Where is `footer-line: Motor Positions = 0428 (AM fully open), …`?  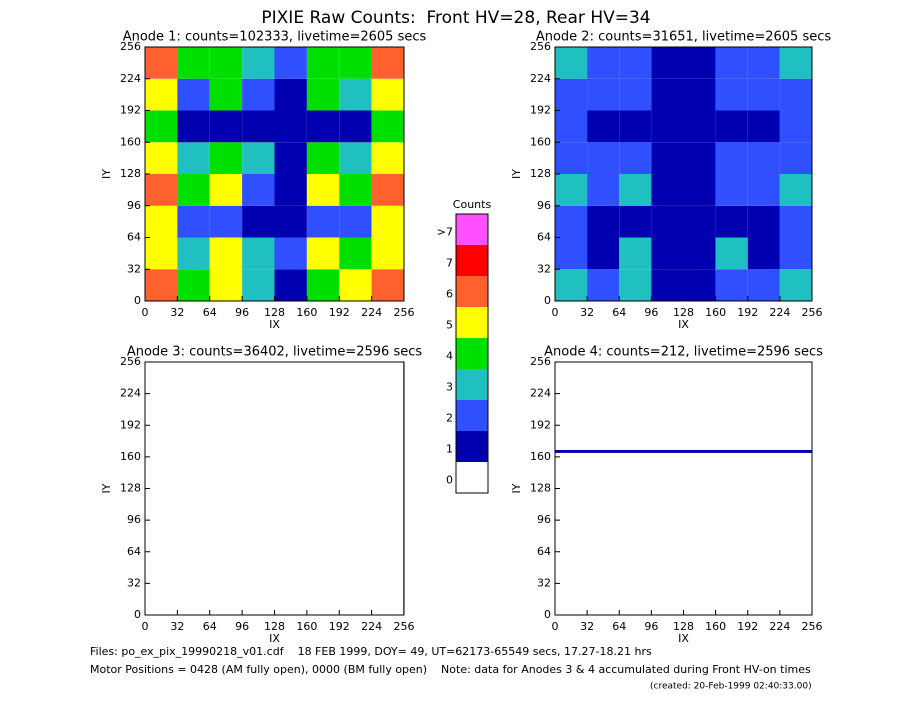
footer-line: Motor Positions = 0428 (AM fully open), … is located at coordinates (450, 669).